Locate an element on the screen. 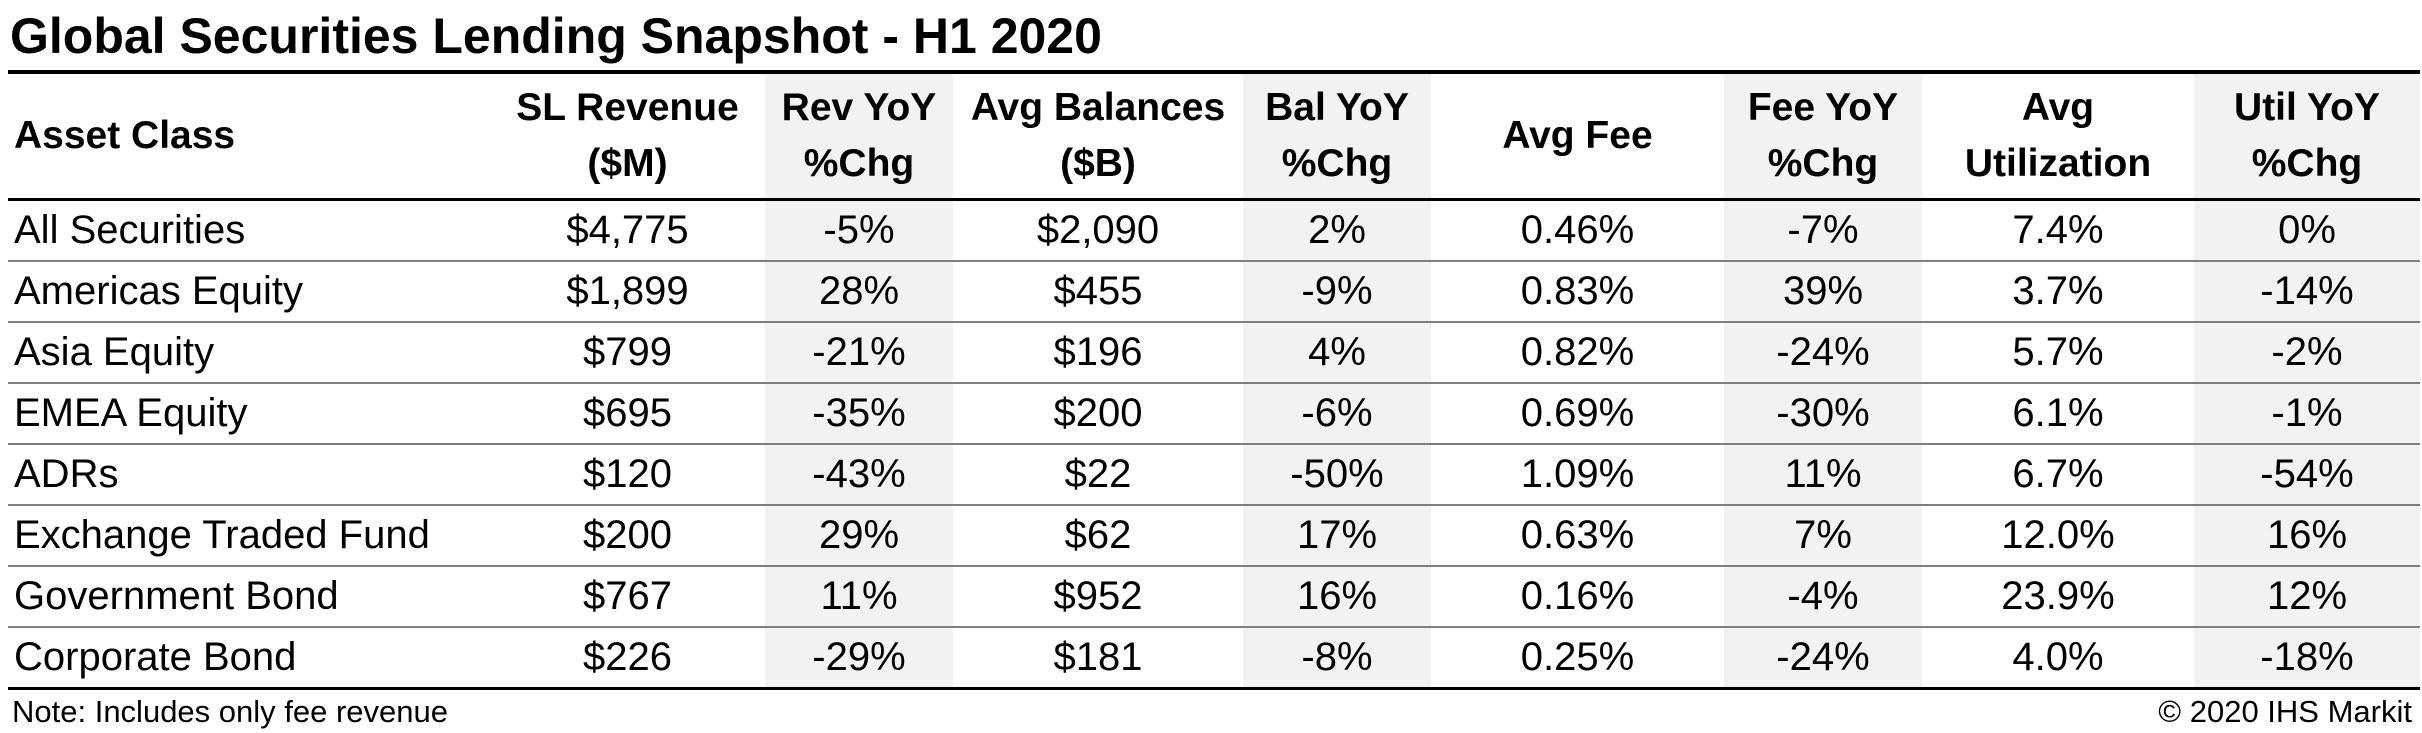 The width and height of the screenshot is (2422, 733). col-header-avg-utilization: Avg Utilization is located at coordinates (2058, 137).